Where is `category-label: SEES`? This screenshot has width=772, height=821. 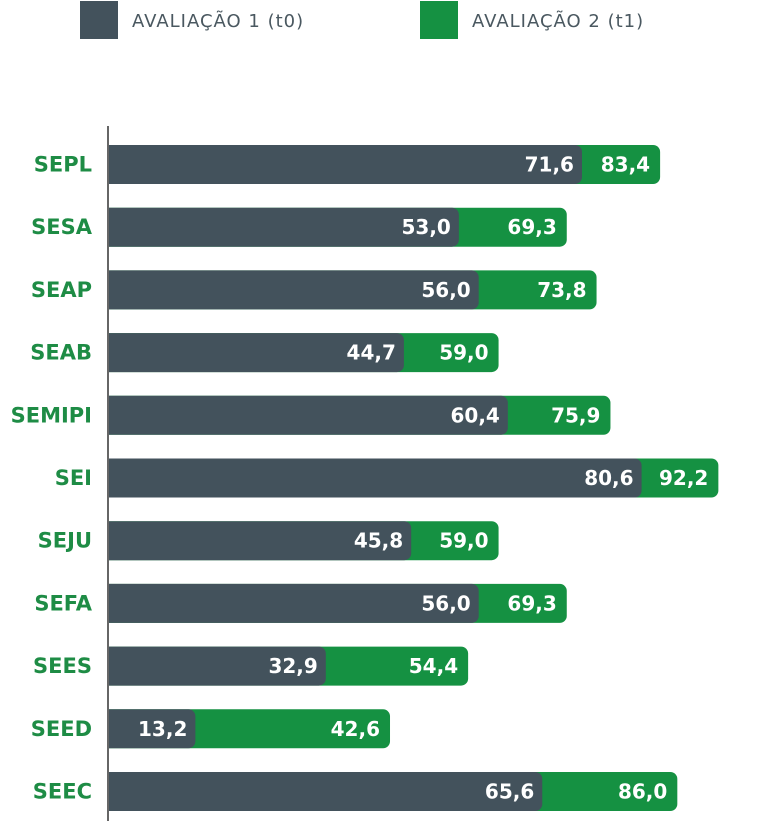 category-label: SEES is located at coordinates (62, 666).